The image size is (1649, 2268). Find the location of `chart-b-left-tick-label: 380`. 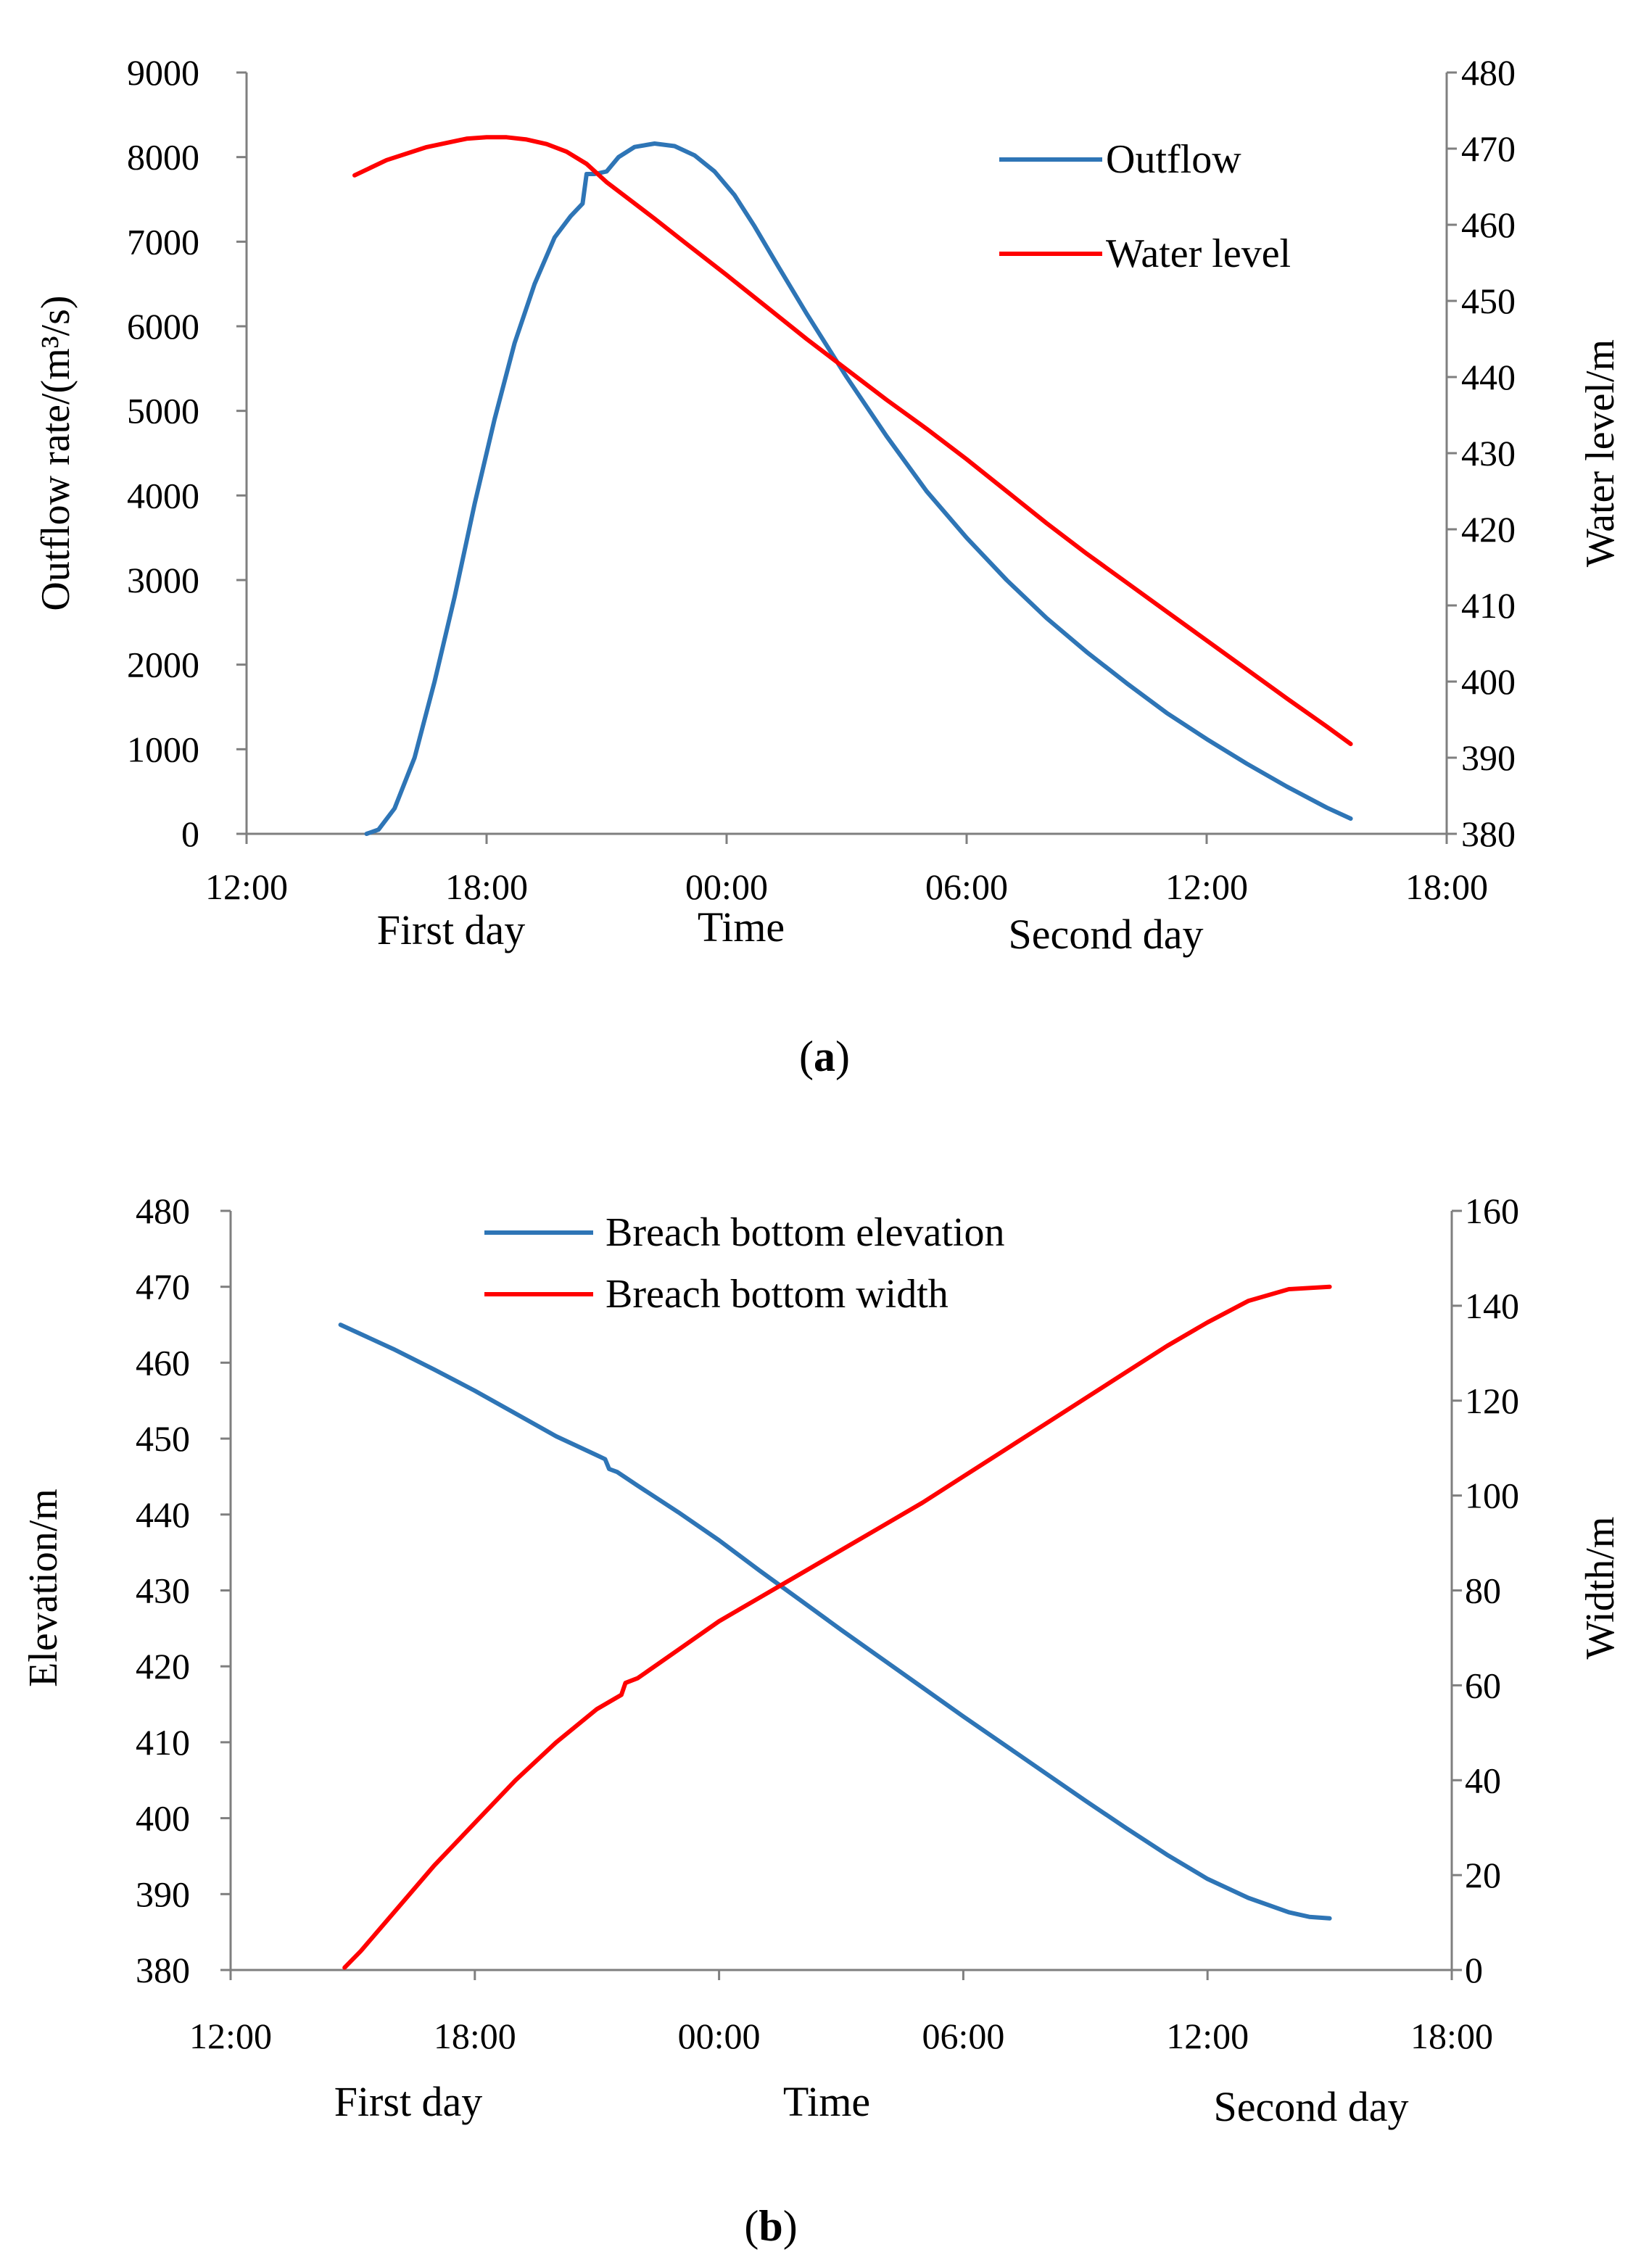

chart-b-left-tick-label: 380 is located at coordinates (163, 1970).